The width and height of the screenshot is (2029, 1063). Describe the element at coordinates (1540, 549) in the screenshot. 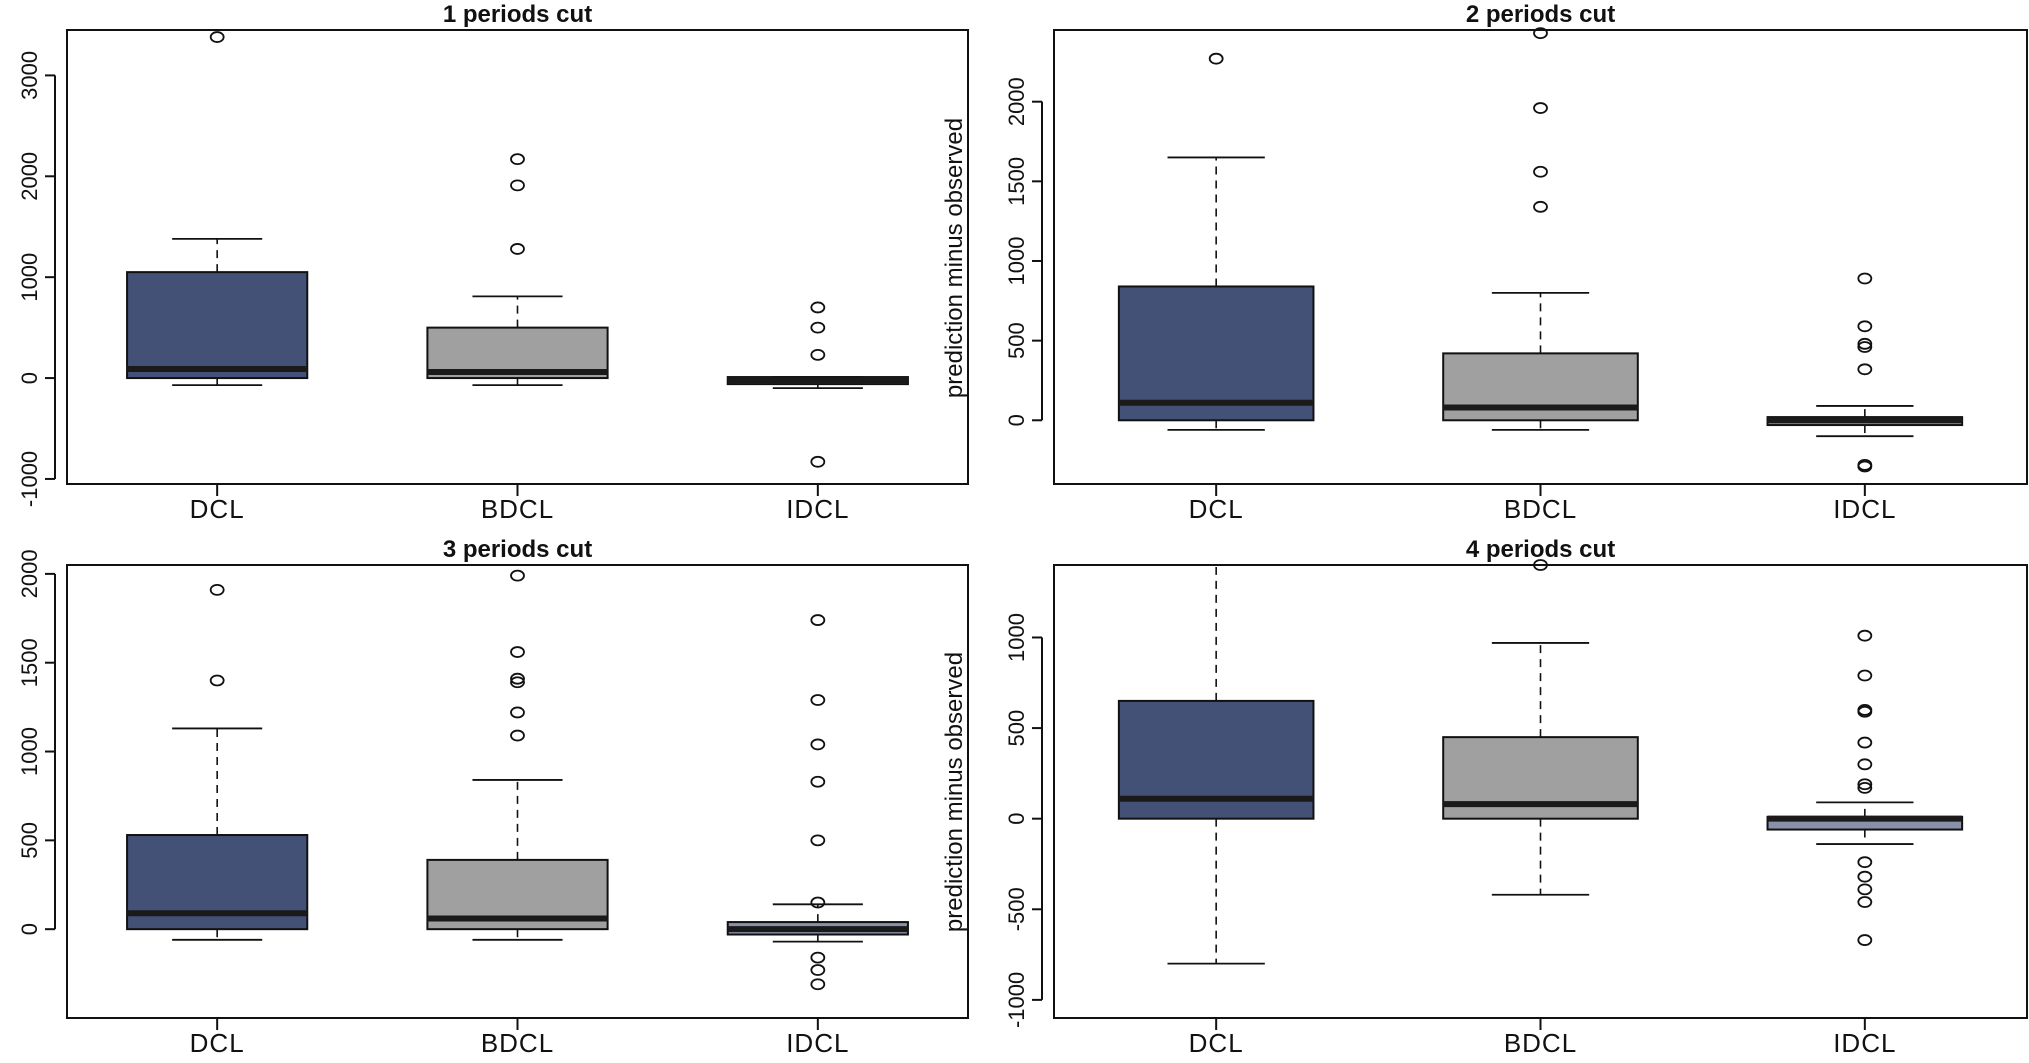

I see `chart-title: 4 periods cut` at that location.